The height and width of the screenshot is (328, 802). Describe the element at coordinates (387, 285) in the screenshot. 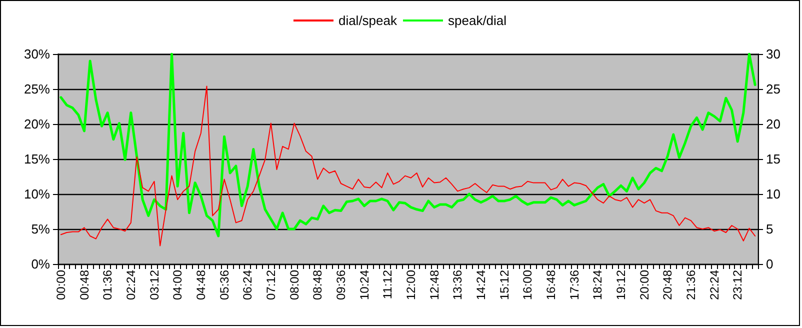

I see `x-tick-label: 11:12` at that location.